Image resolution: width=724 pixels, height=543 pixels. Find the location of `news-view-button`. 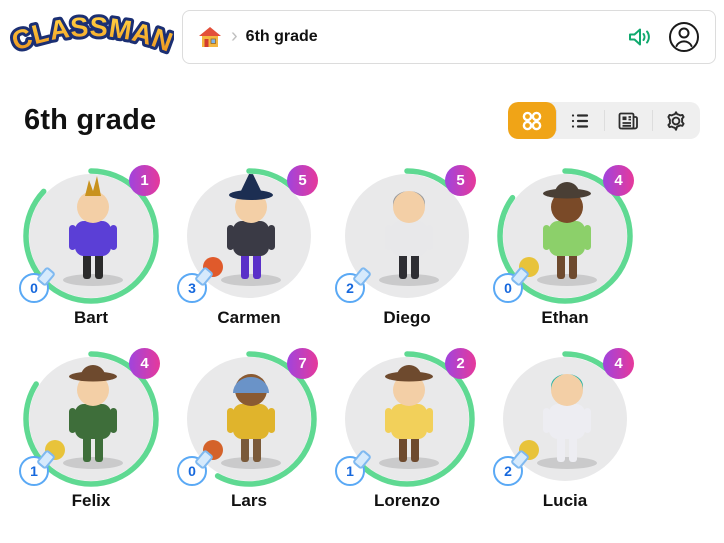

news-view-button is located at coordinates (628, 120).